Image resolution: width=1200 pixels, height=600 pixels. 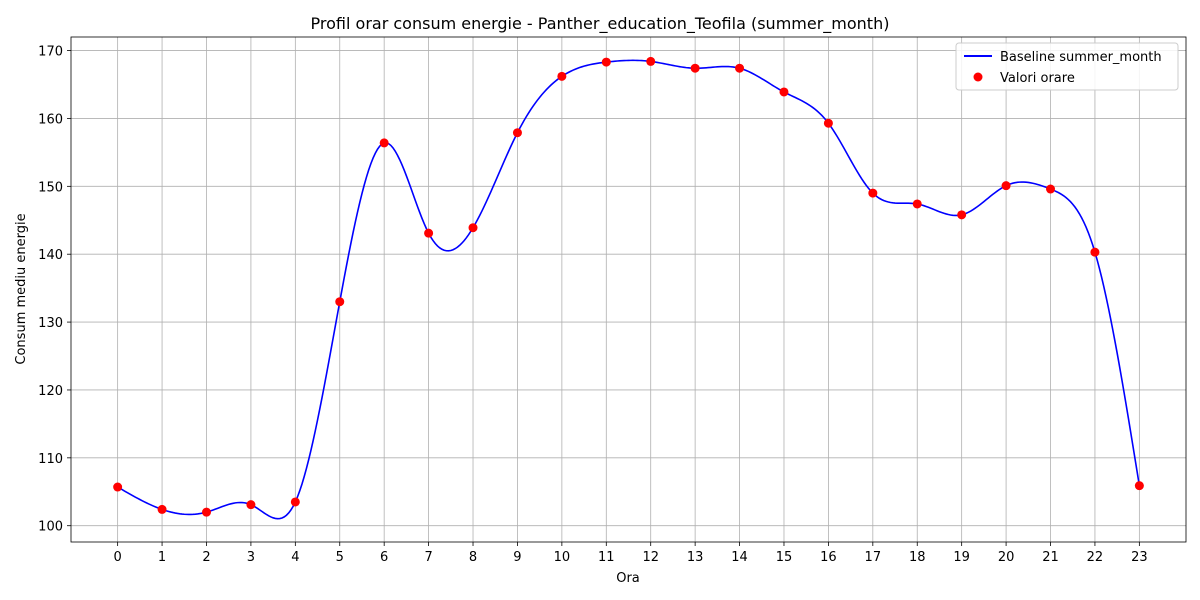 I want to click on legend-box, so click(x=1067, y=66).